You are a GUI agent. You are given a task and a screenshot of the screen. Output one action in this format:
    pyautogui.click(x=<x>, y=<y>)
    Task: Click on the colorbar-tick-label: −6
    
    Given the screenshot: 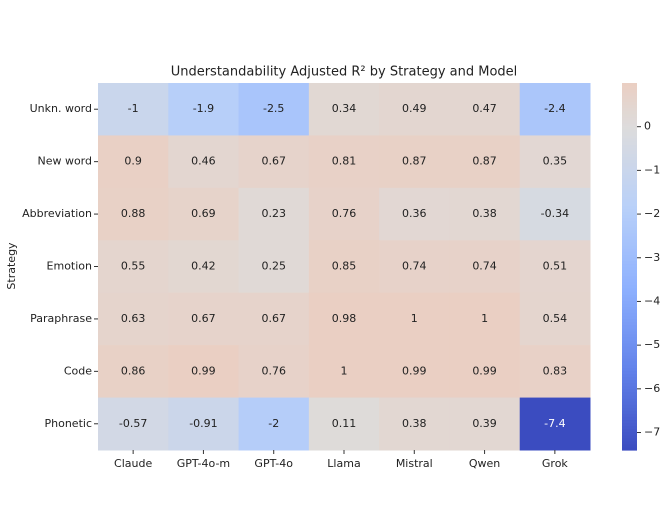 What is the action you would take?
    pyautogui.click(x=652, y=388)
    